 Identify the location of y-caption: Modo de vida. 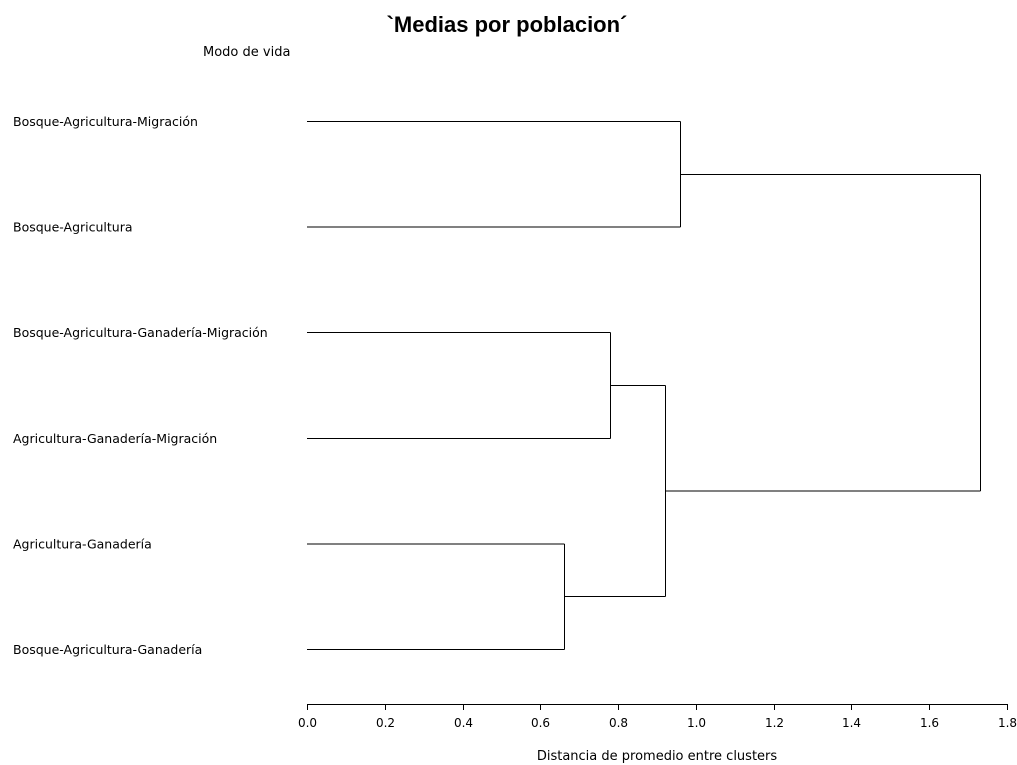
(246, 52).